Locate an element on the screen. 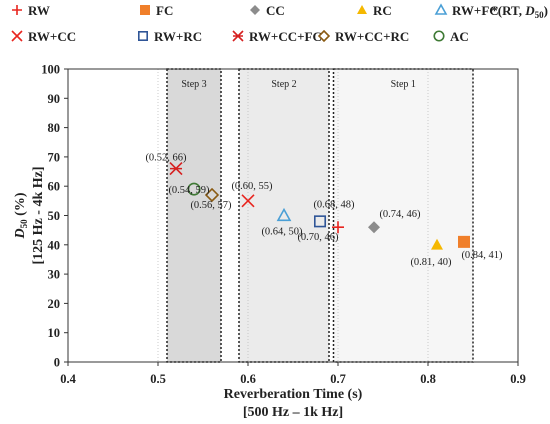  point-ac is located at coordinates (194, 189).